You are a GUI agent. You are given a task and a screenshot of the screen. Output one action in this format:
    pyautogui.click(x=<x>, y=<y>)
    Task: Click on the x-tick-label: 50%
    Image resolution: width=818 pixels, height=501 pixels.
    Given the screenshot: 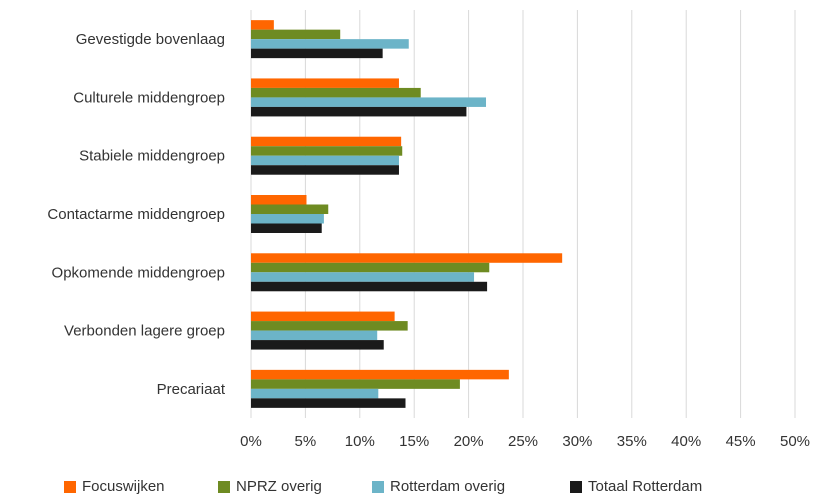 What is the action you would take?
    pyautogui.click(x=795, y=441)
    